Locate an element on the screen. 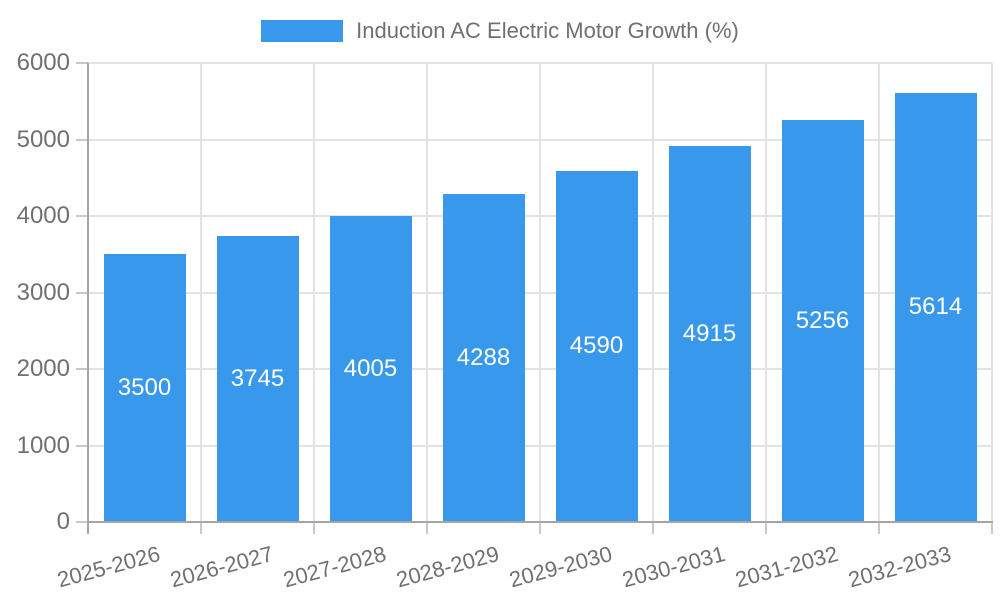 The width and height of the screenshot is (1000, 600). legend-swatch is located at coordinates (302, 31).